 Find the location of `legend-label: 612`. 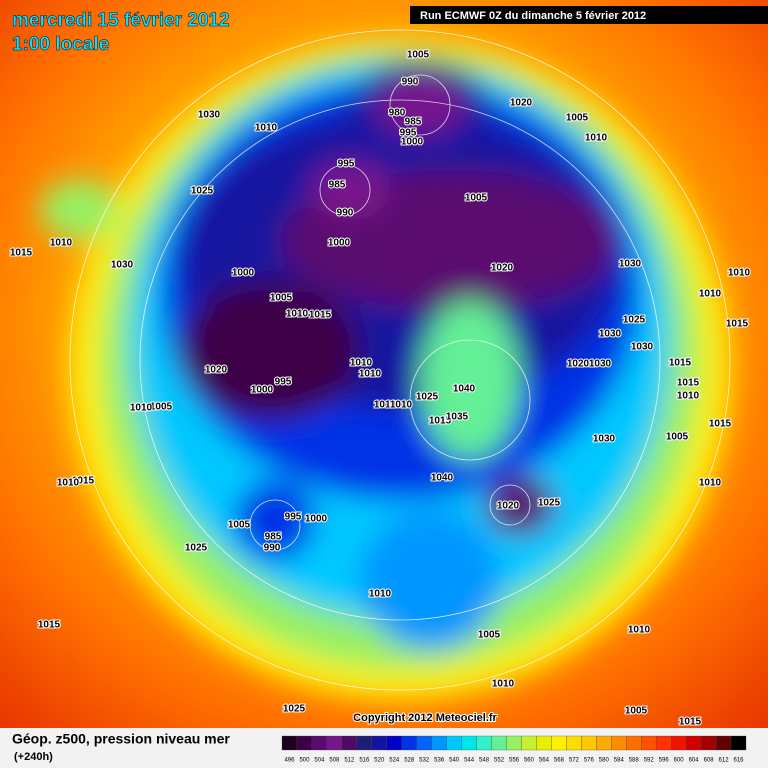

legend-label: 612 is located at coordinates (724, 761).